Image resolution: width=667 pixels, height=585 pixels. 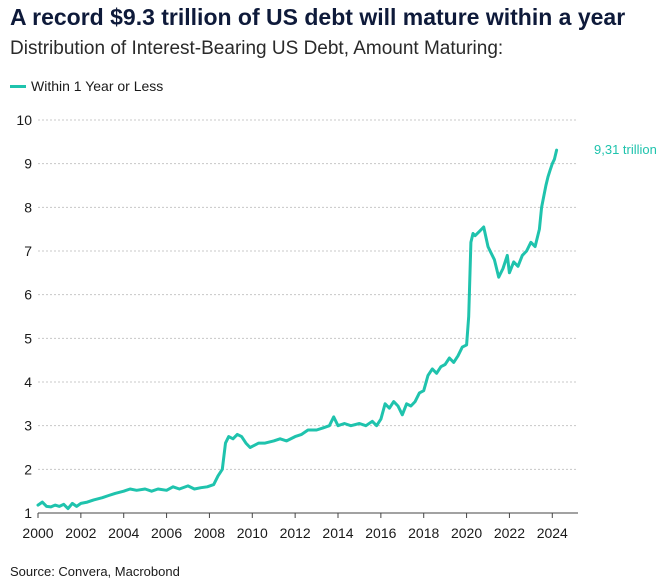 What do you see at coordinates (466, 533) in the screenshot?
I see `x-tick-label: 2020` at bounding box center [466, 533].